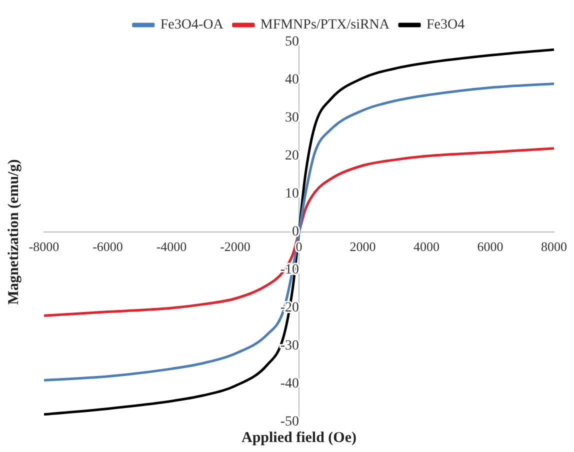 The height and width of the screenshot is (452, 574). I want to click on y-tick-label: -30, so click(289, 346).